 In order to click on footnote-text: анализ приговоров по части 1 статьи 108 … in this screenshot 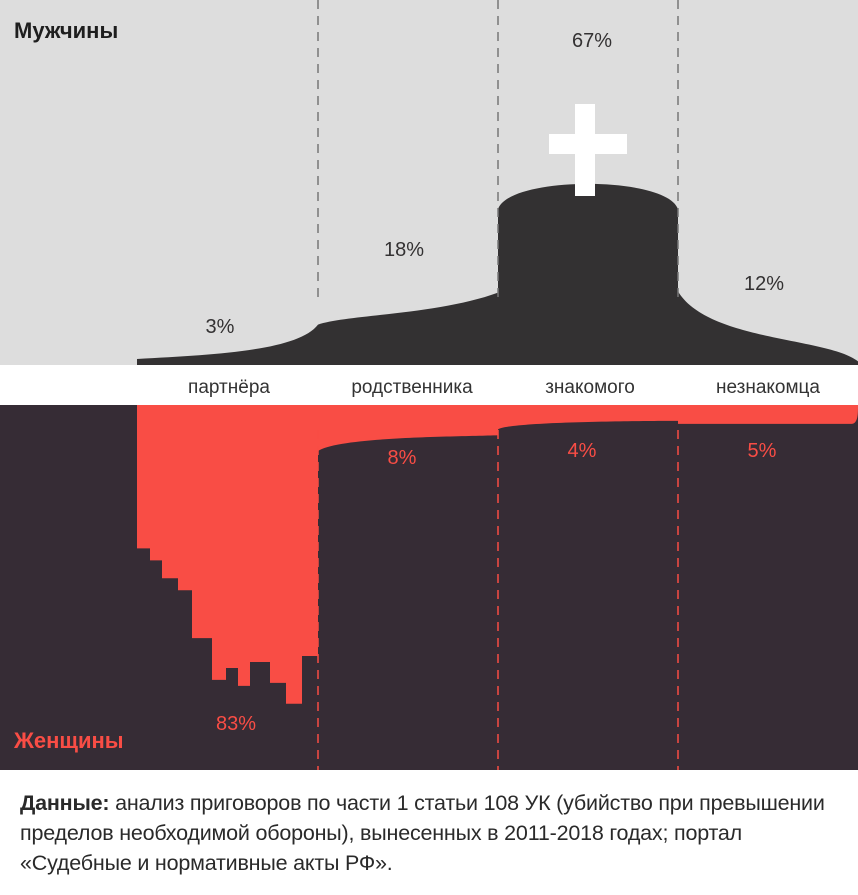, I will do `click(422, 833)`.